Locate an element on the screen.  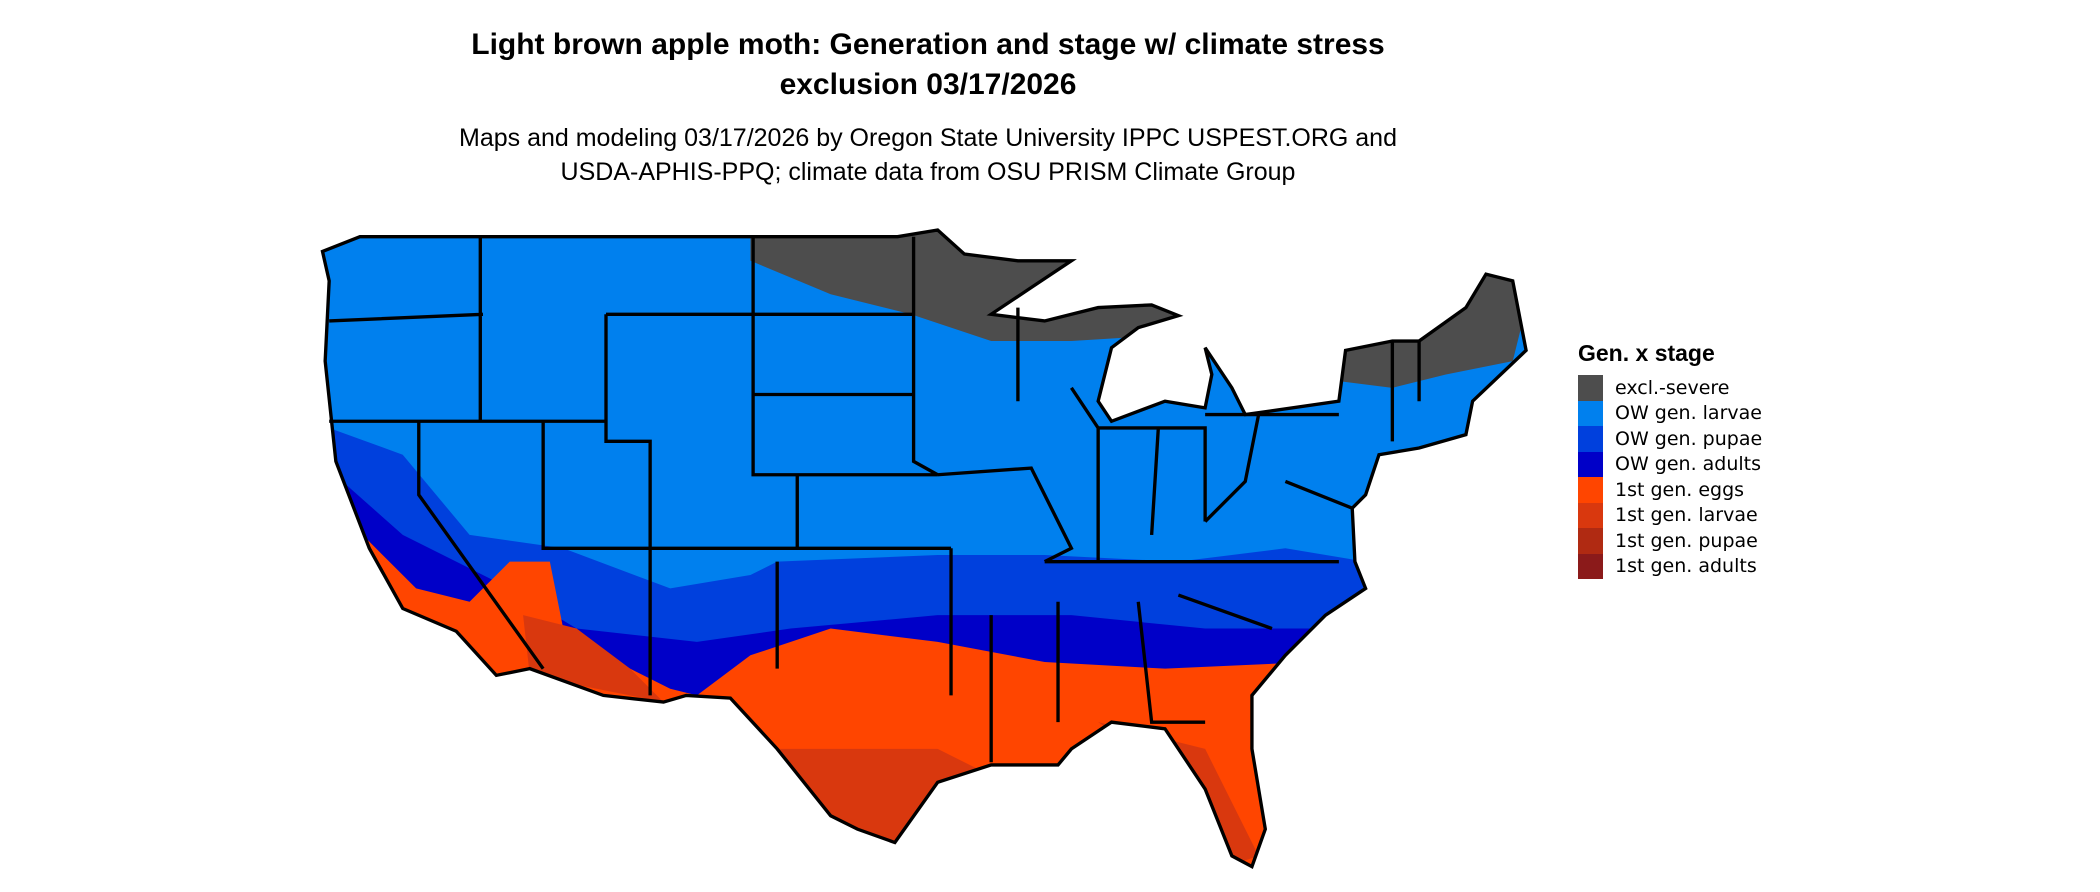
legend-item: 1st gen. adults is located at coordinates (1670, 566).